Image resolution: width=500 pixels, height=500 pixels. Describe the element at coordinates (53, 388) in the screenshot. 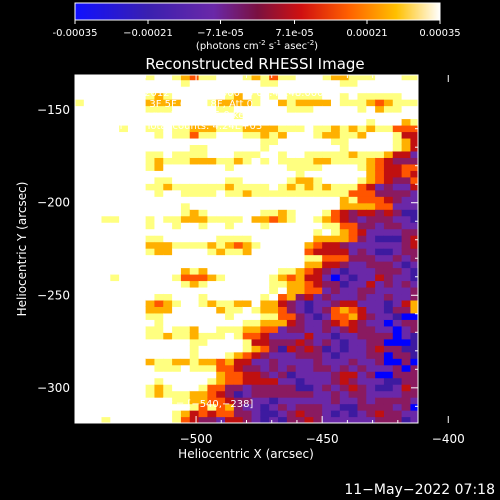

I see `y-tick-label: −300` at that location.